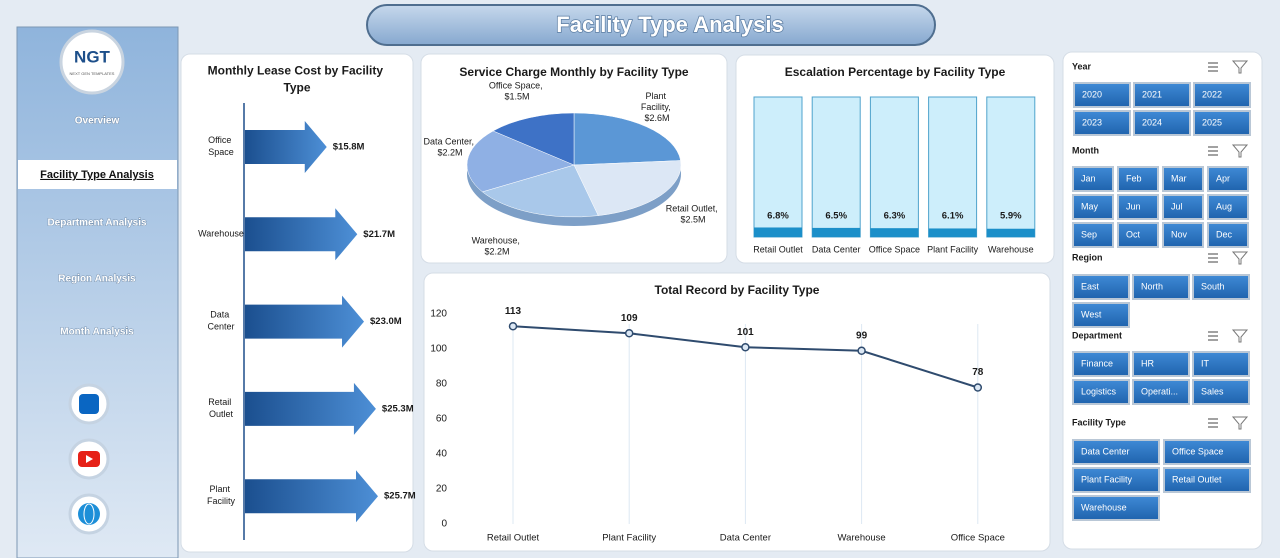  I want to click on slicer-title: Facility Type, so click(1099, 422).